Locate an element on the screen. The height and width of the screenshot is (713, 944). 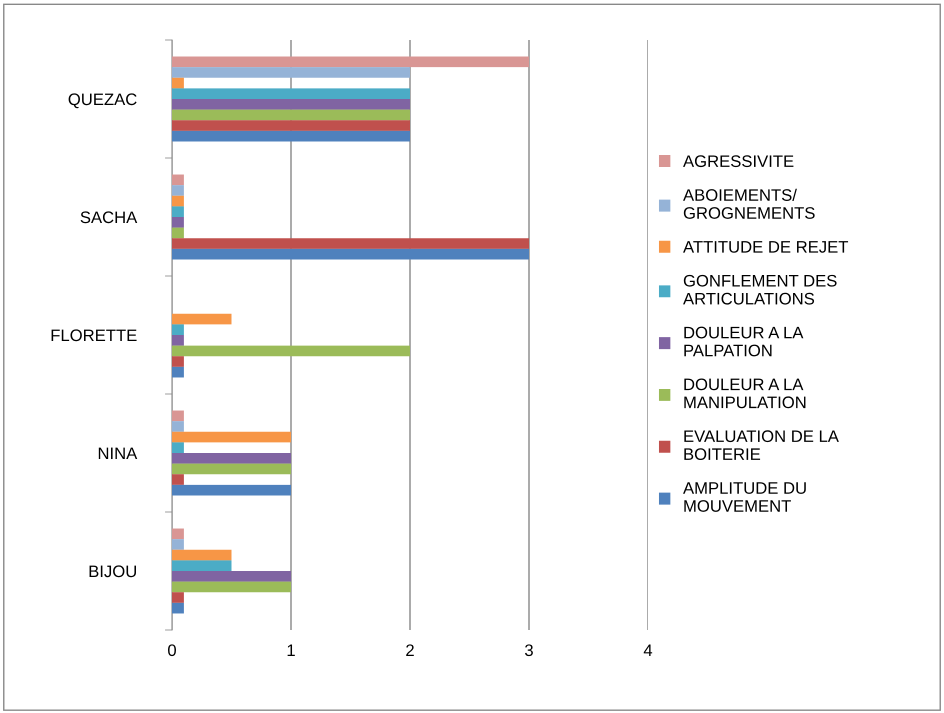
legend-label: ATTITUDE DE REJET is located at coordinates (765, 247).